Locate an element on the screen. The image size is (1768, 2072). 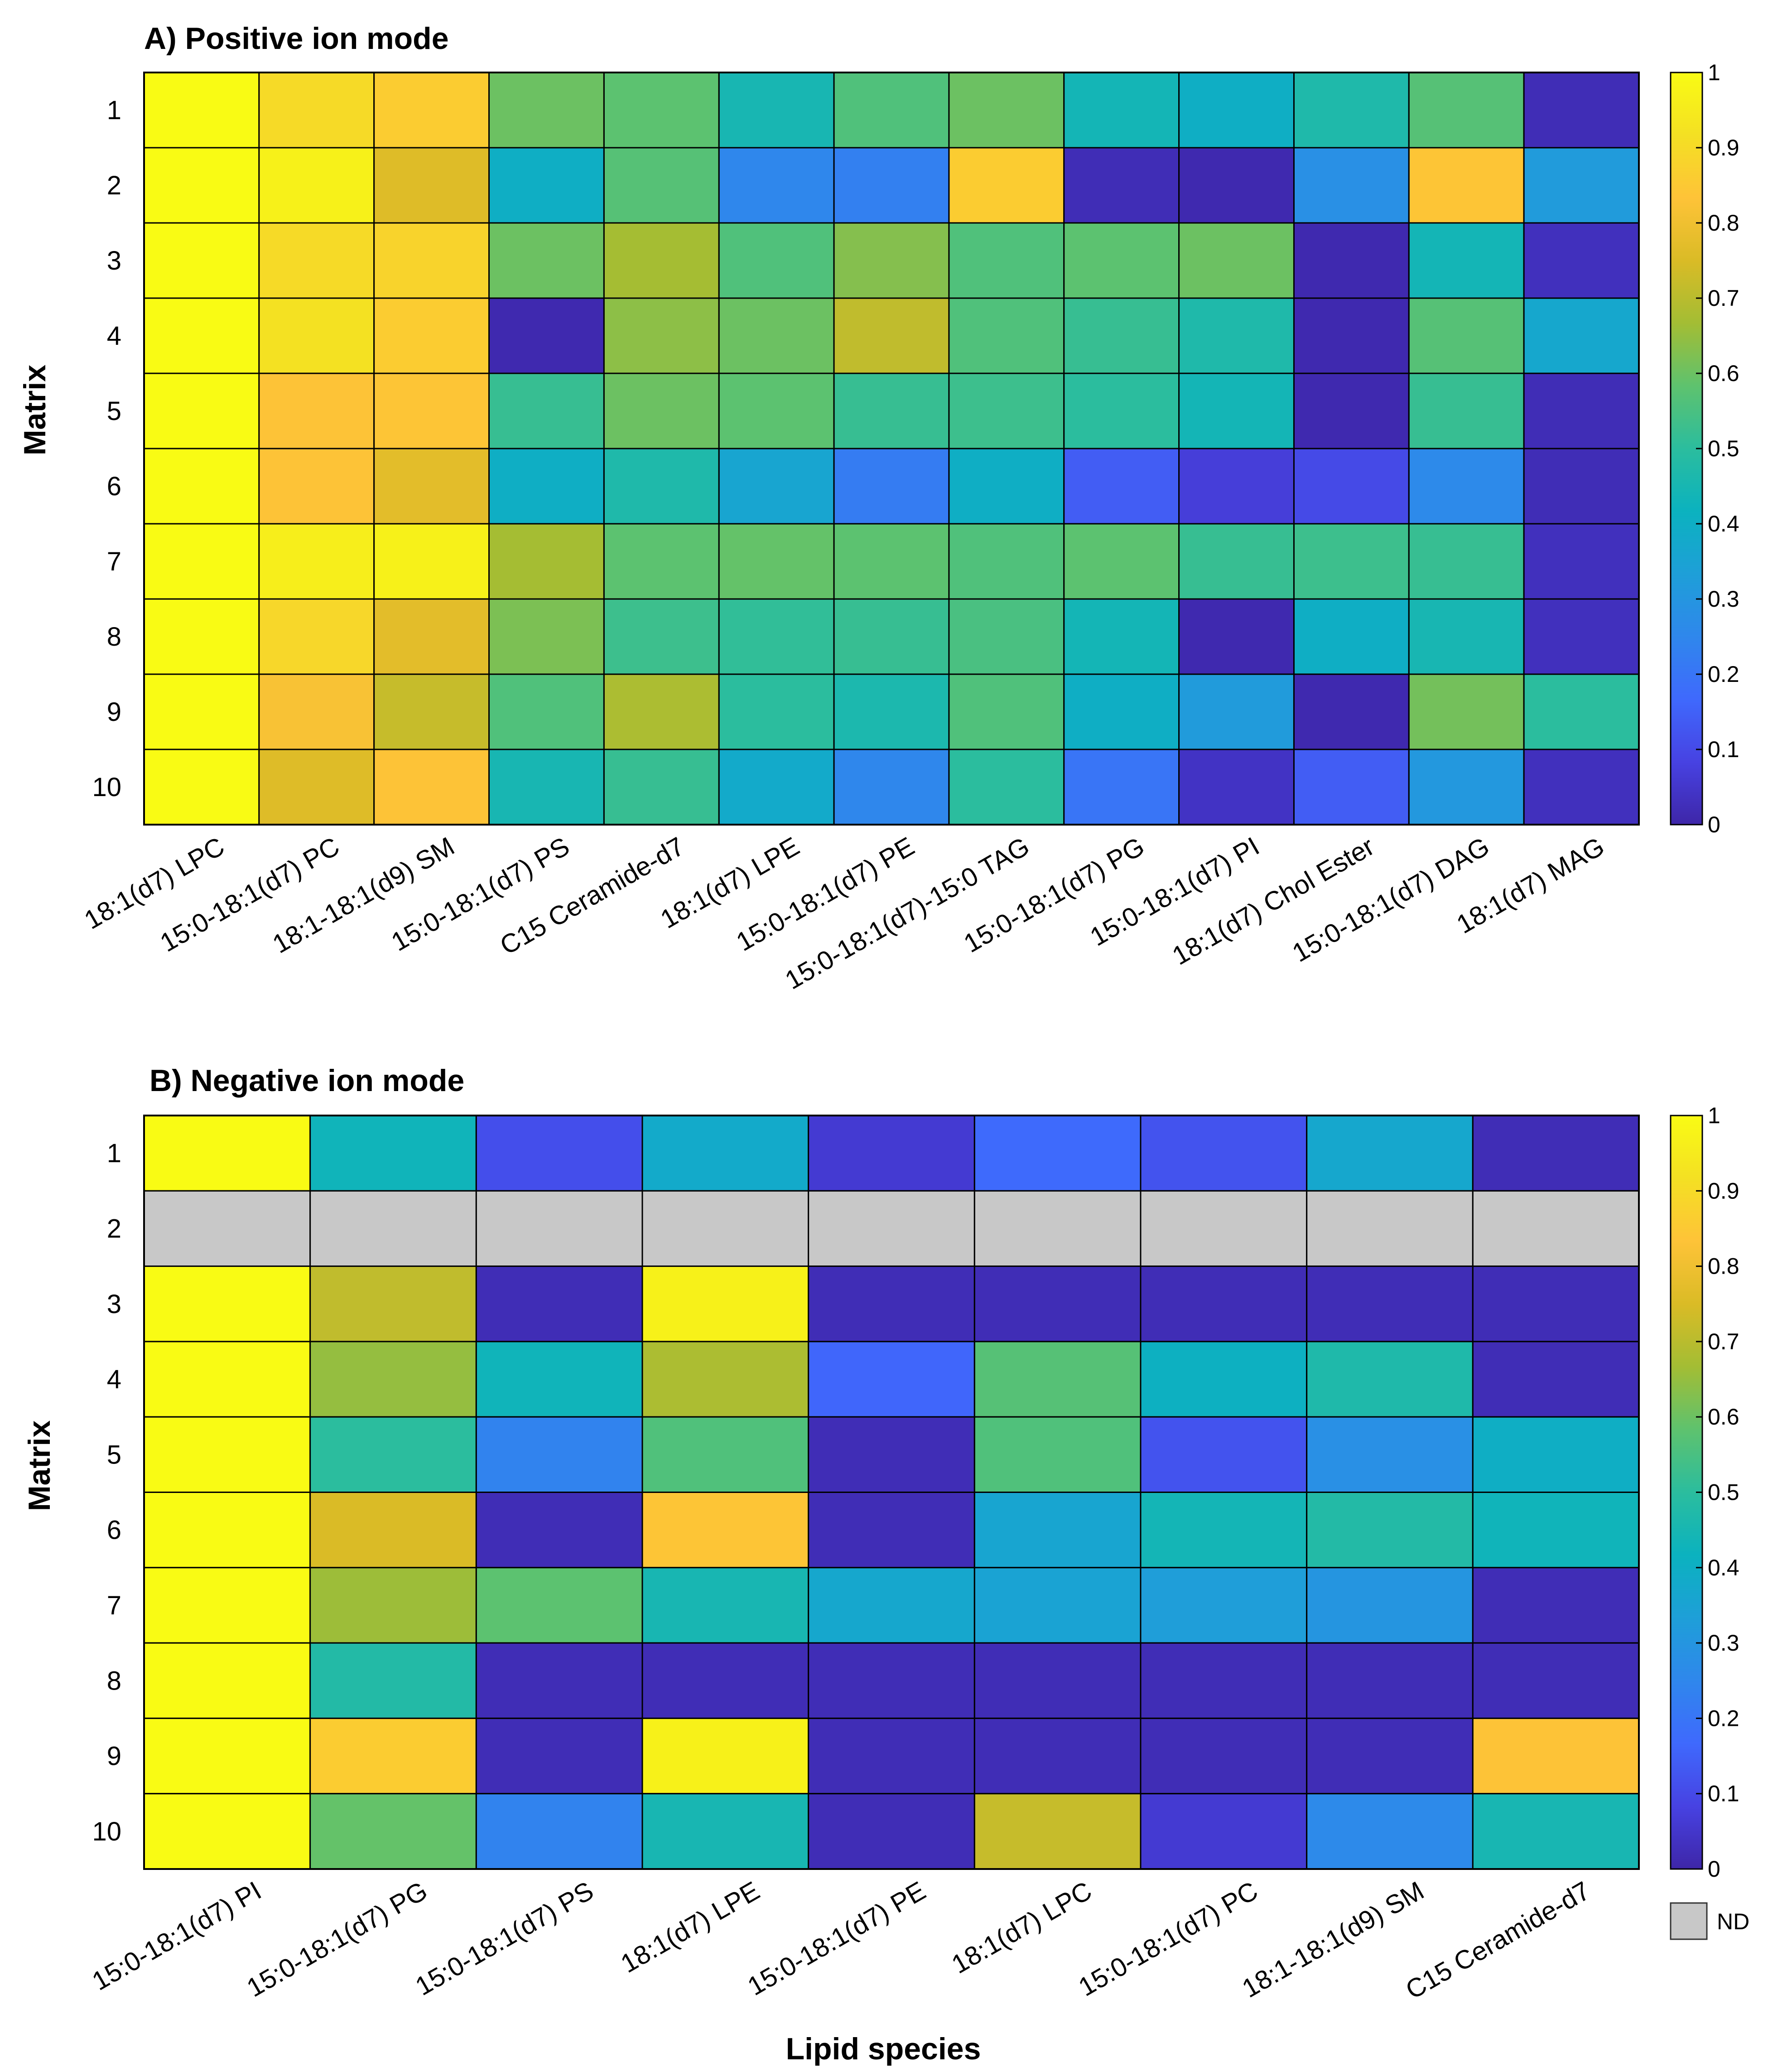
row-tick-label: 5 is located at coordinates (114, 1454).